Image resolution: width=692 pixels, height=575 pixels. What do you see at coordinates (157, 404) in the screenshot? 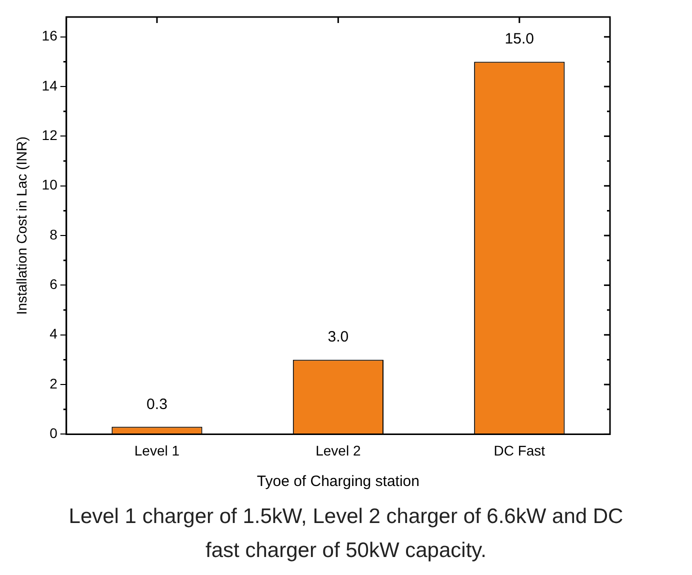
I see `data-label: 0.3` at bounding box center [157, 404].